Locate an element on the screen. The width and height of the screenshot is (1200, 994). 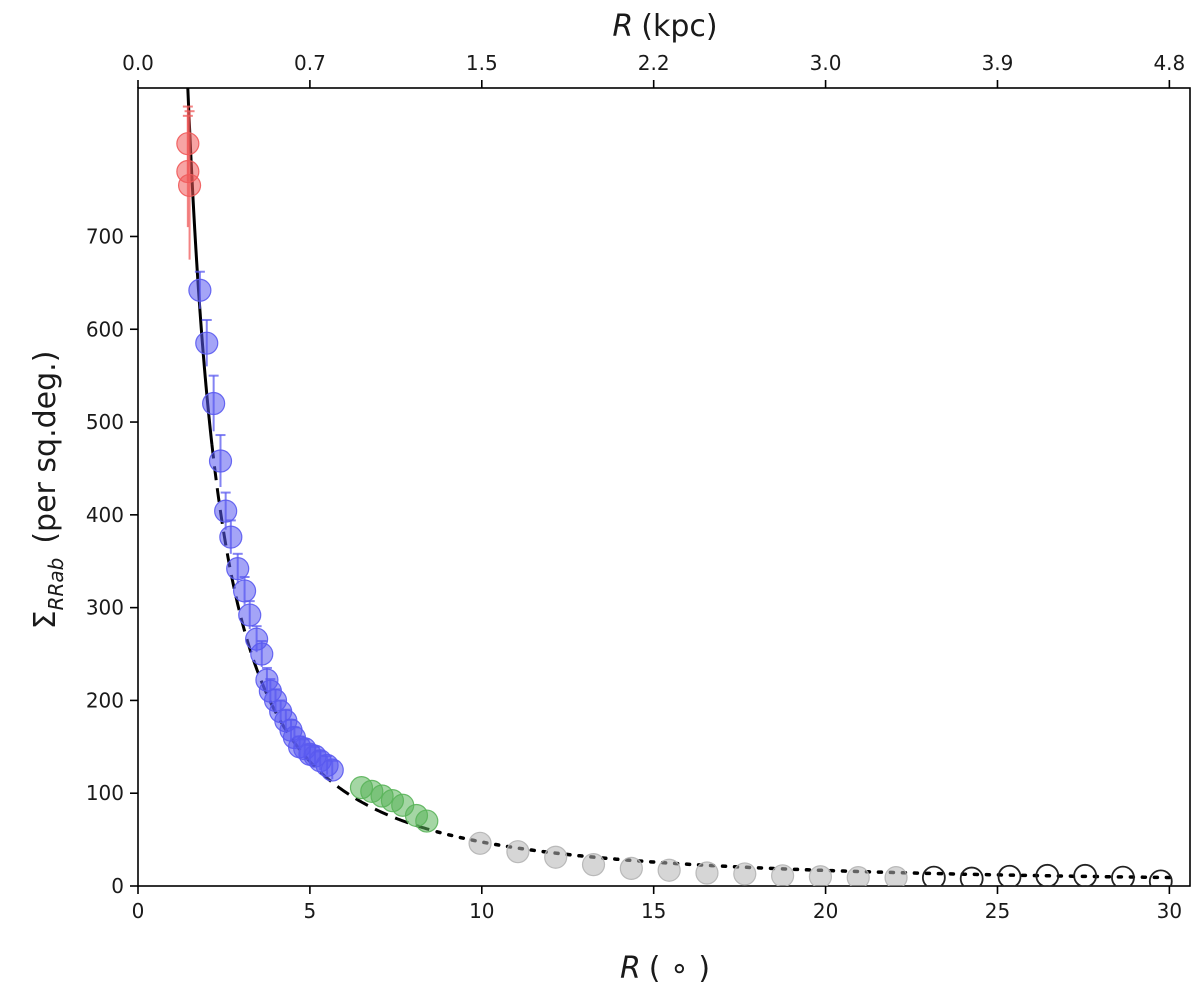
top-x-tick-label: 4.8 is located at coordinates (1169, 63).